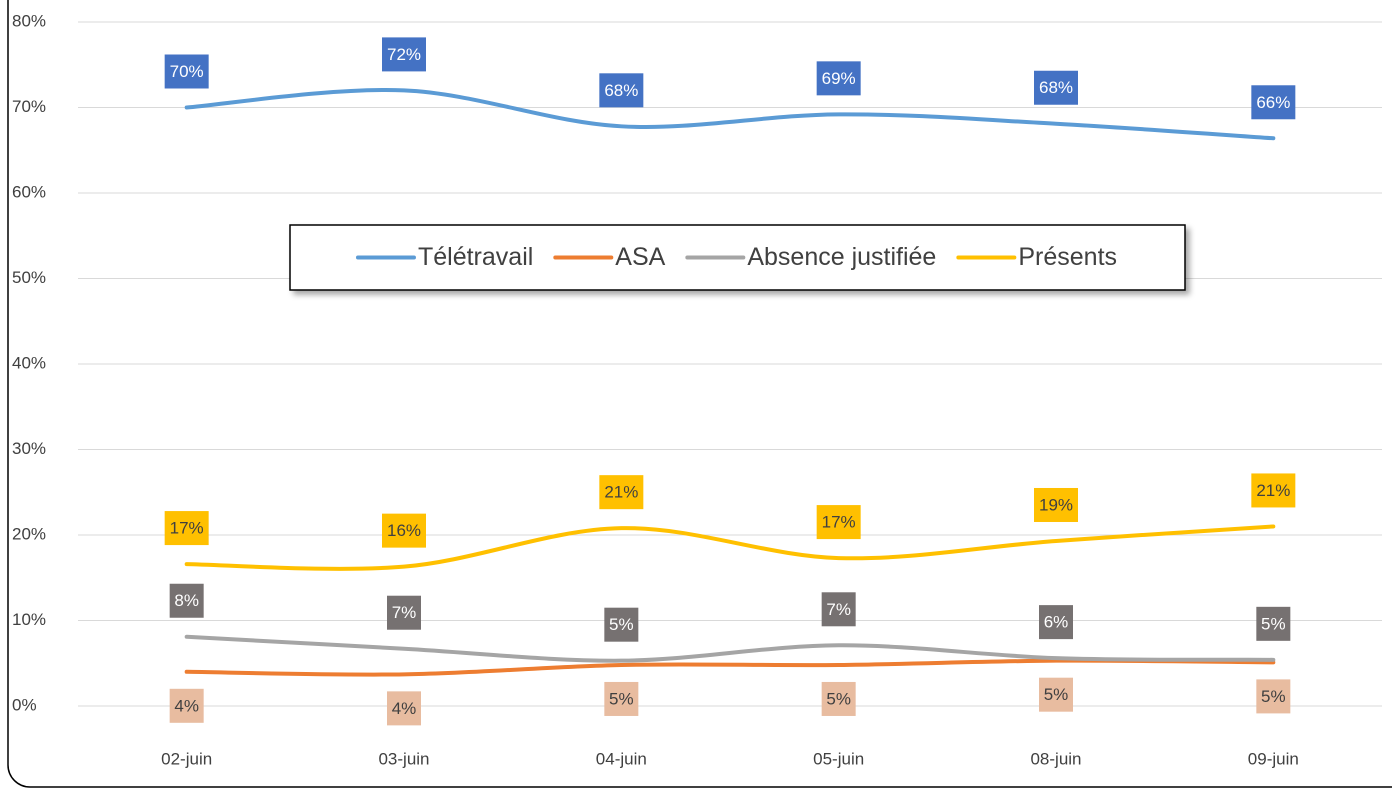 The height and width of the screenshot is (791, 1392). Describe the element at coordinates (29, 533) in the screenshot. I see `y-tick-label: 20%` at that location.